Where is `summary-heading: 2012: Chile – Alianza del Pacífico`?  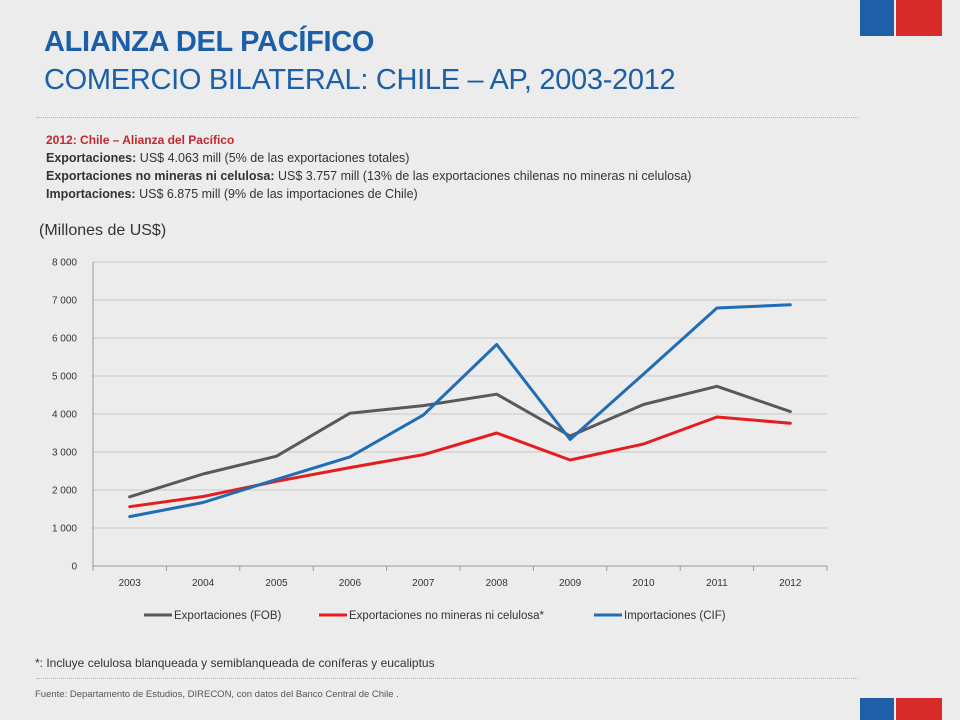 summary-heading: 2012: Chile – Alianza del Pacífico is located at coordinates (140, 140).